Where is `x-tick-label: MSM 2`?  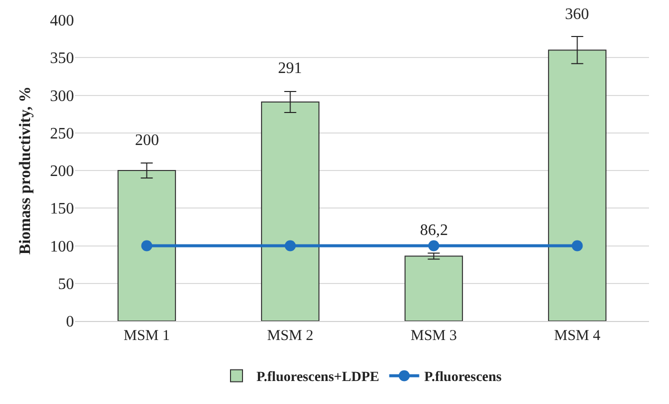 x-tick-label: MSM 2 is located at coordinates (290, 336).